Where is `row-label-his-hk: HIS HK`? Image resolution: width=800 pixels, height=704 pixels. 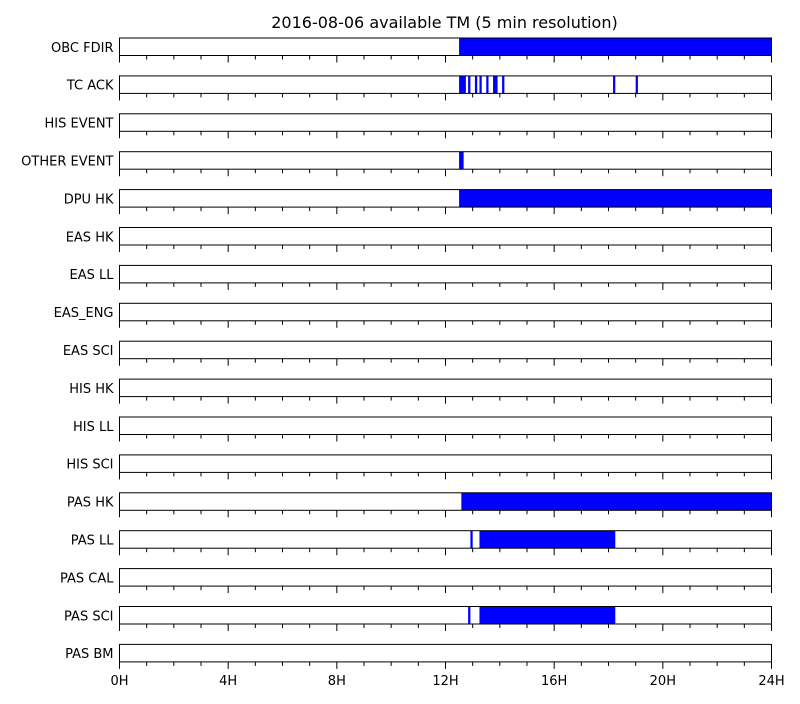 row-label-his-hk: HIS HK is located at coordinates (91, 389).